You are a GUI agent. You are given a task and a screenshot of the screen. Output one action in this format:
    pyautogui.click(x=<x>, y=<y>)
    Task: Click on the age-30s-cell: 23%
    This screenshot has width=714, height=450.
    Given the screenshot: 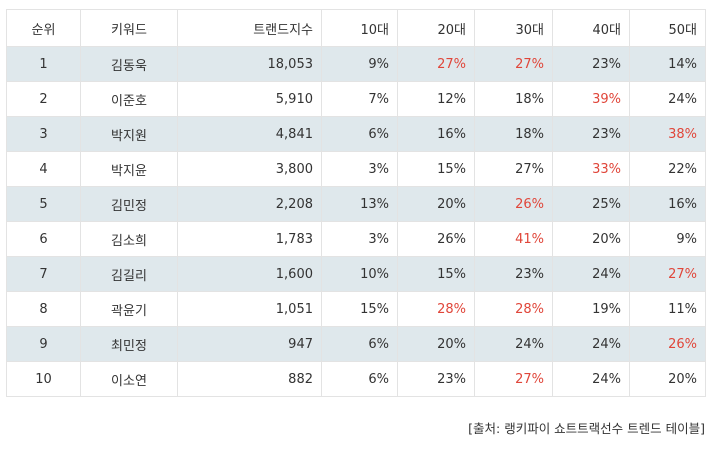 What is the action you would take?
    pyautogui.click(x=513, y=274)
    